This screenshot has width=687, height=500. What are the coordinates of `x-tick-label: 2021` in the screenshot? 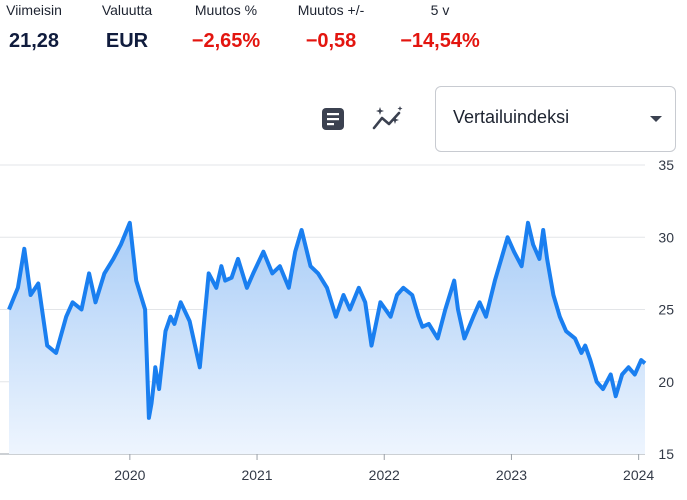 It's located at (256, 475).